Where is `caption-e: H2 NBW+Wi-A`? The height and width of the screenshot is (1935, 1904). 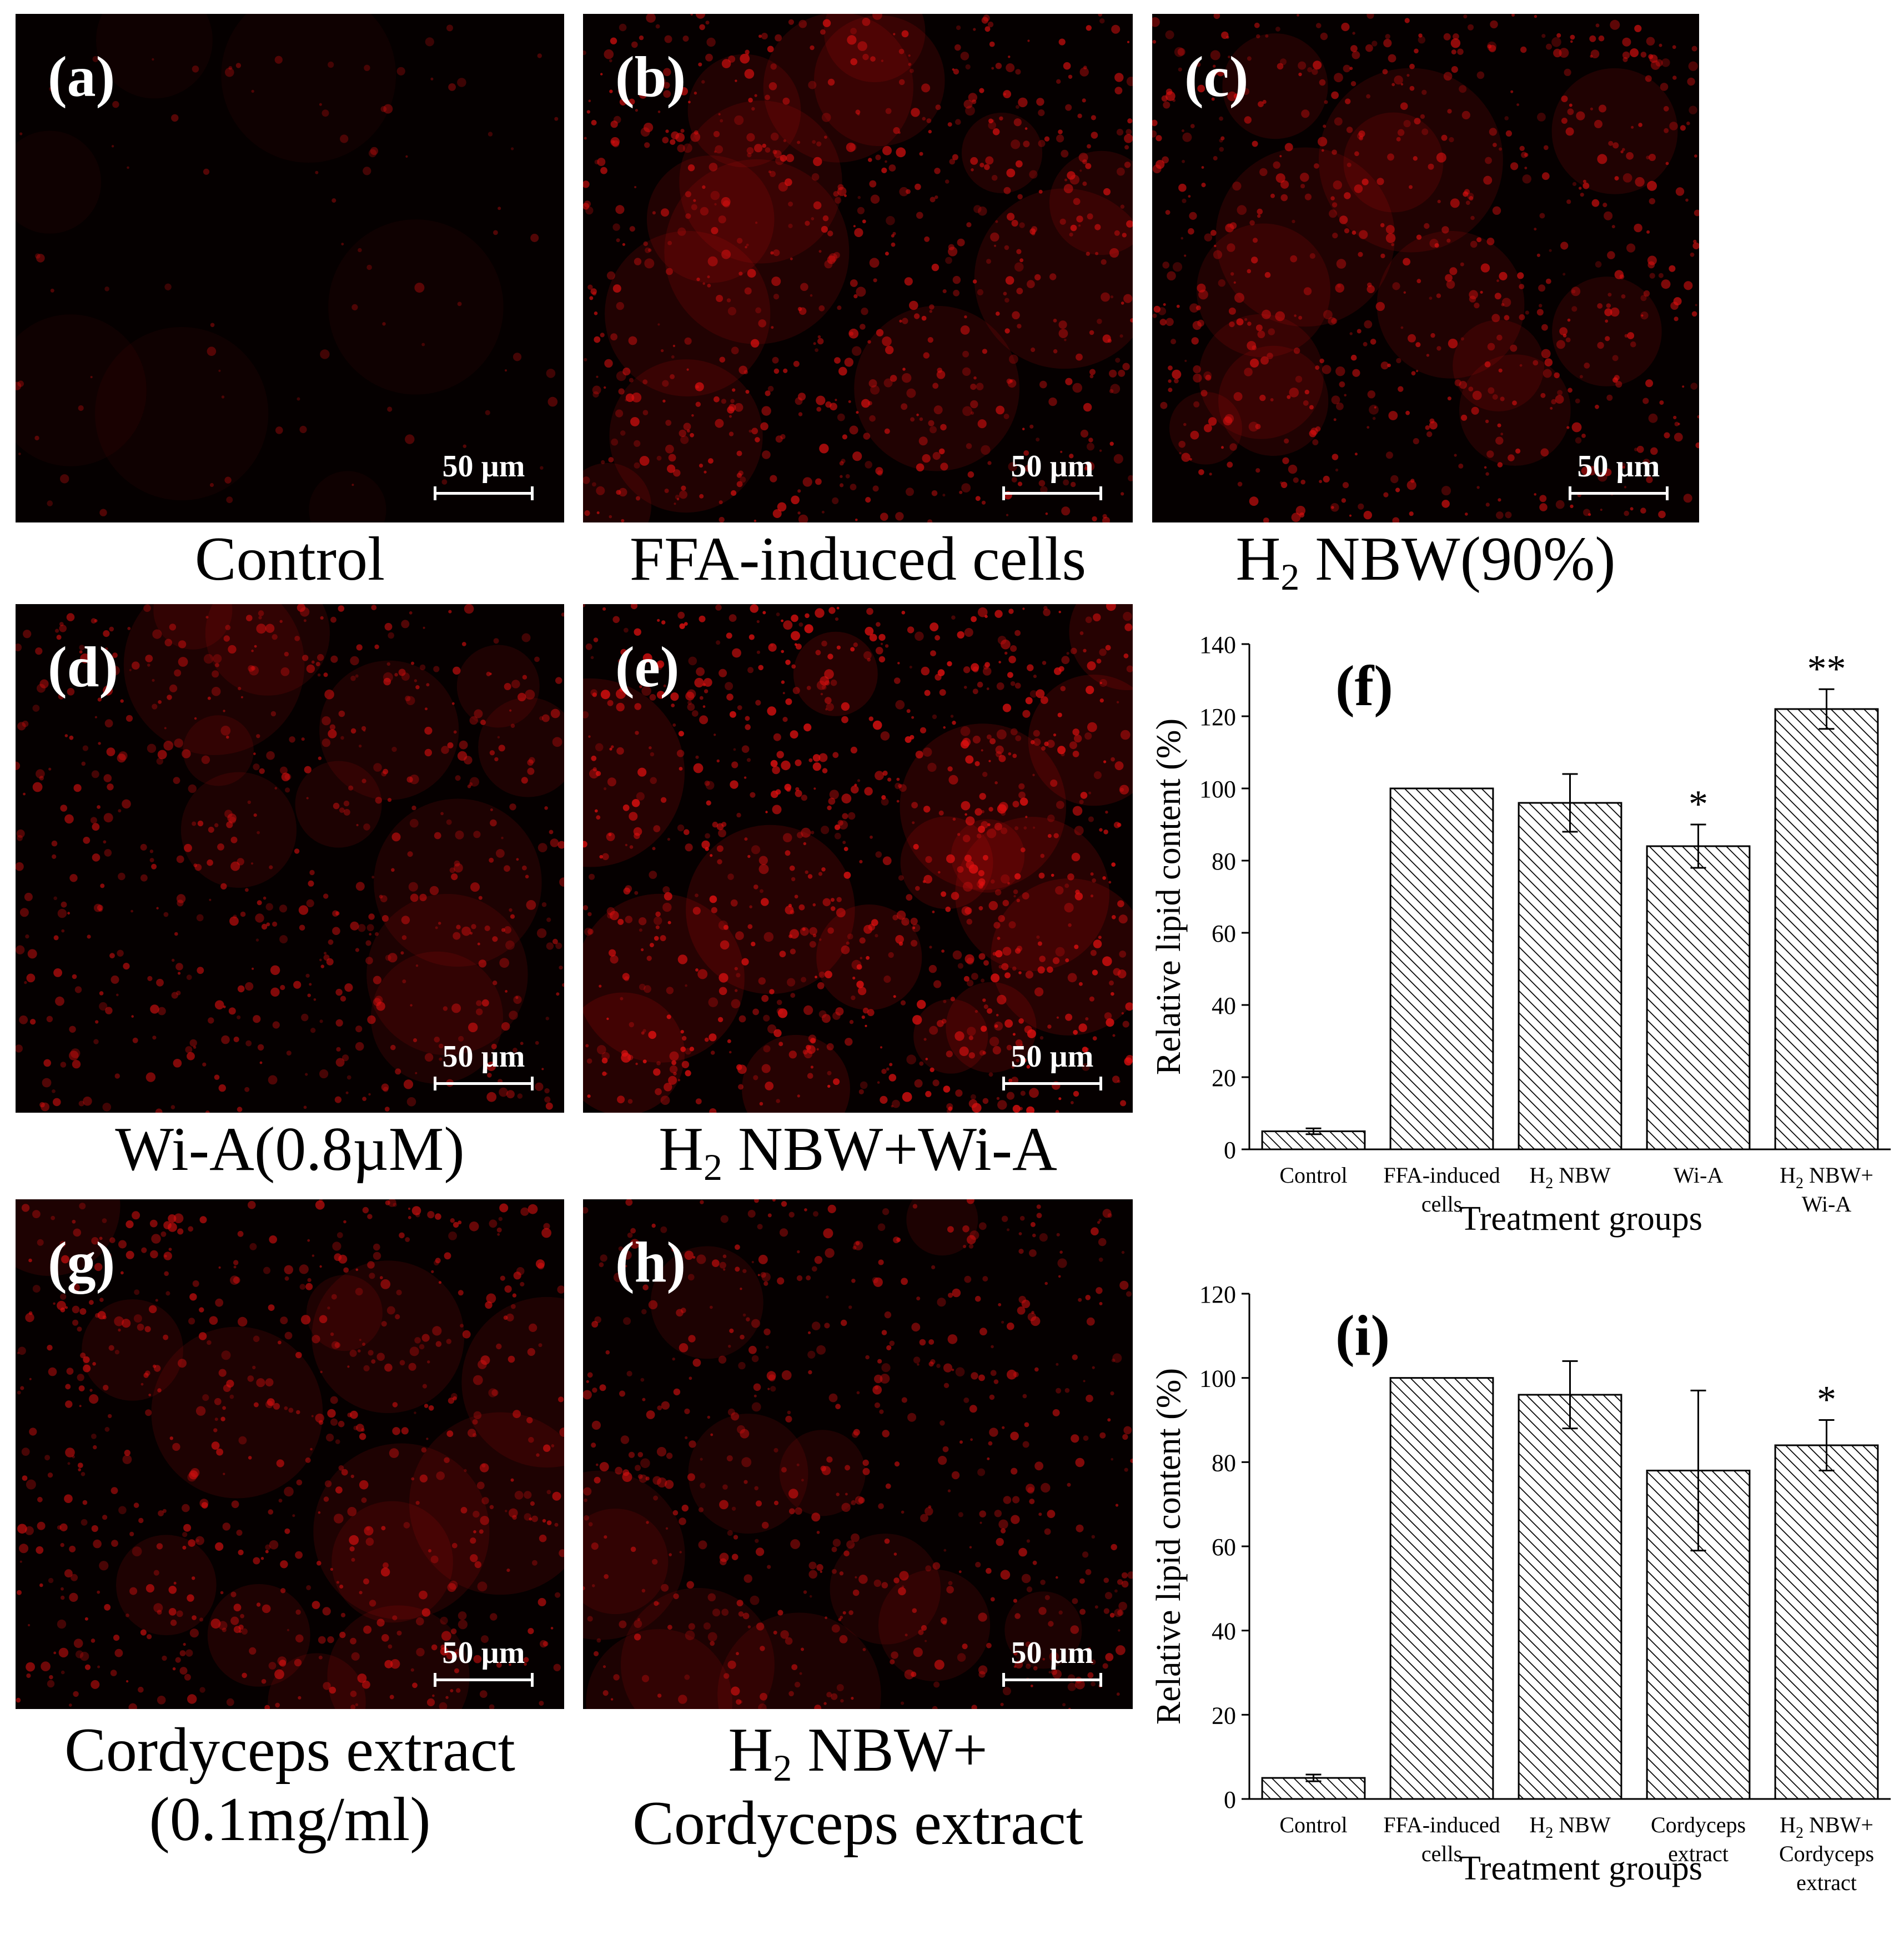 caption-e: H2 NBW+Wi-A is located at coordinates (858, 1151).